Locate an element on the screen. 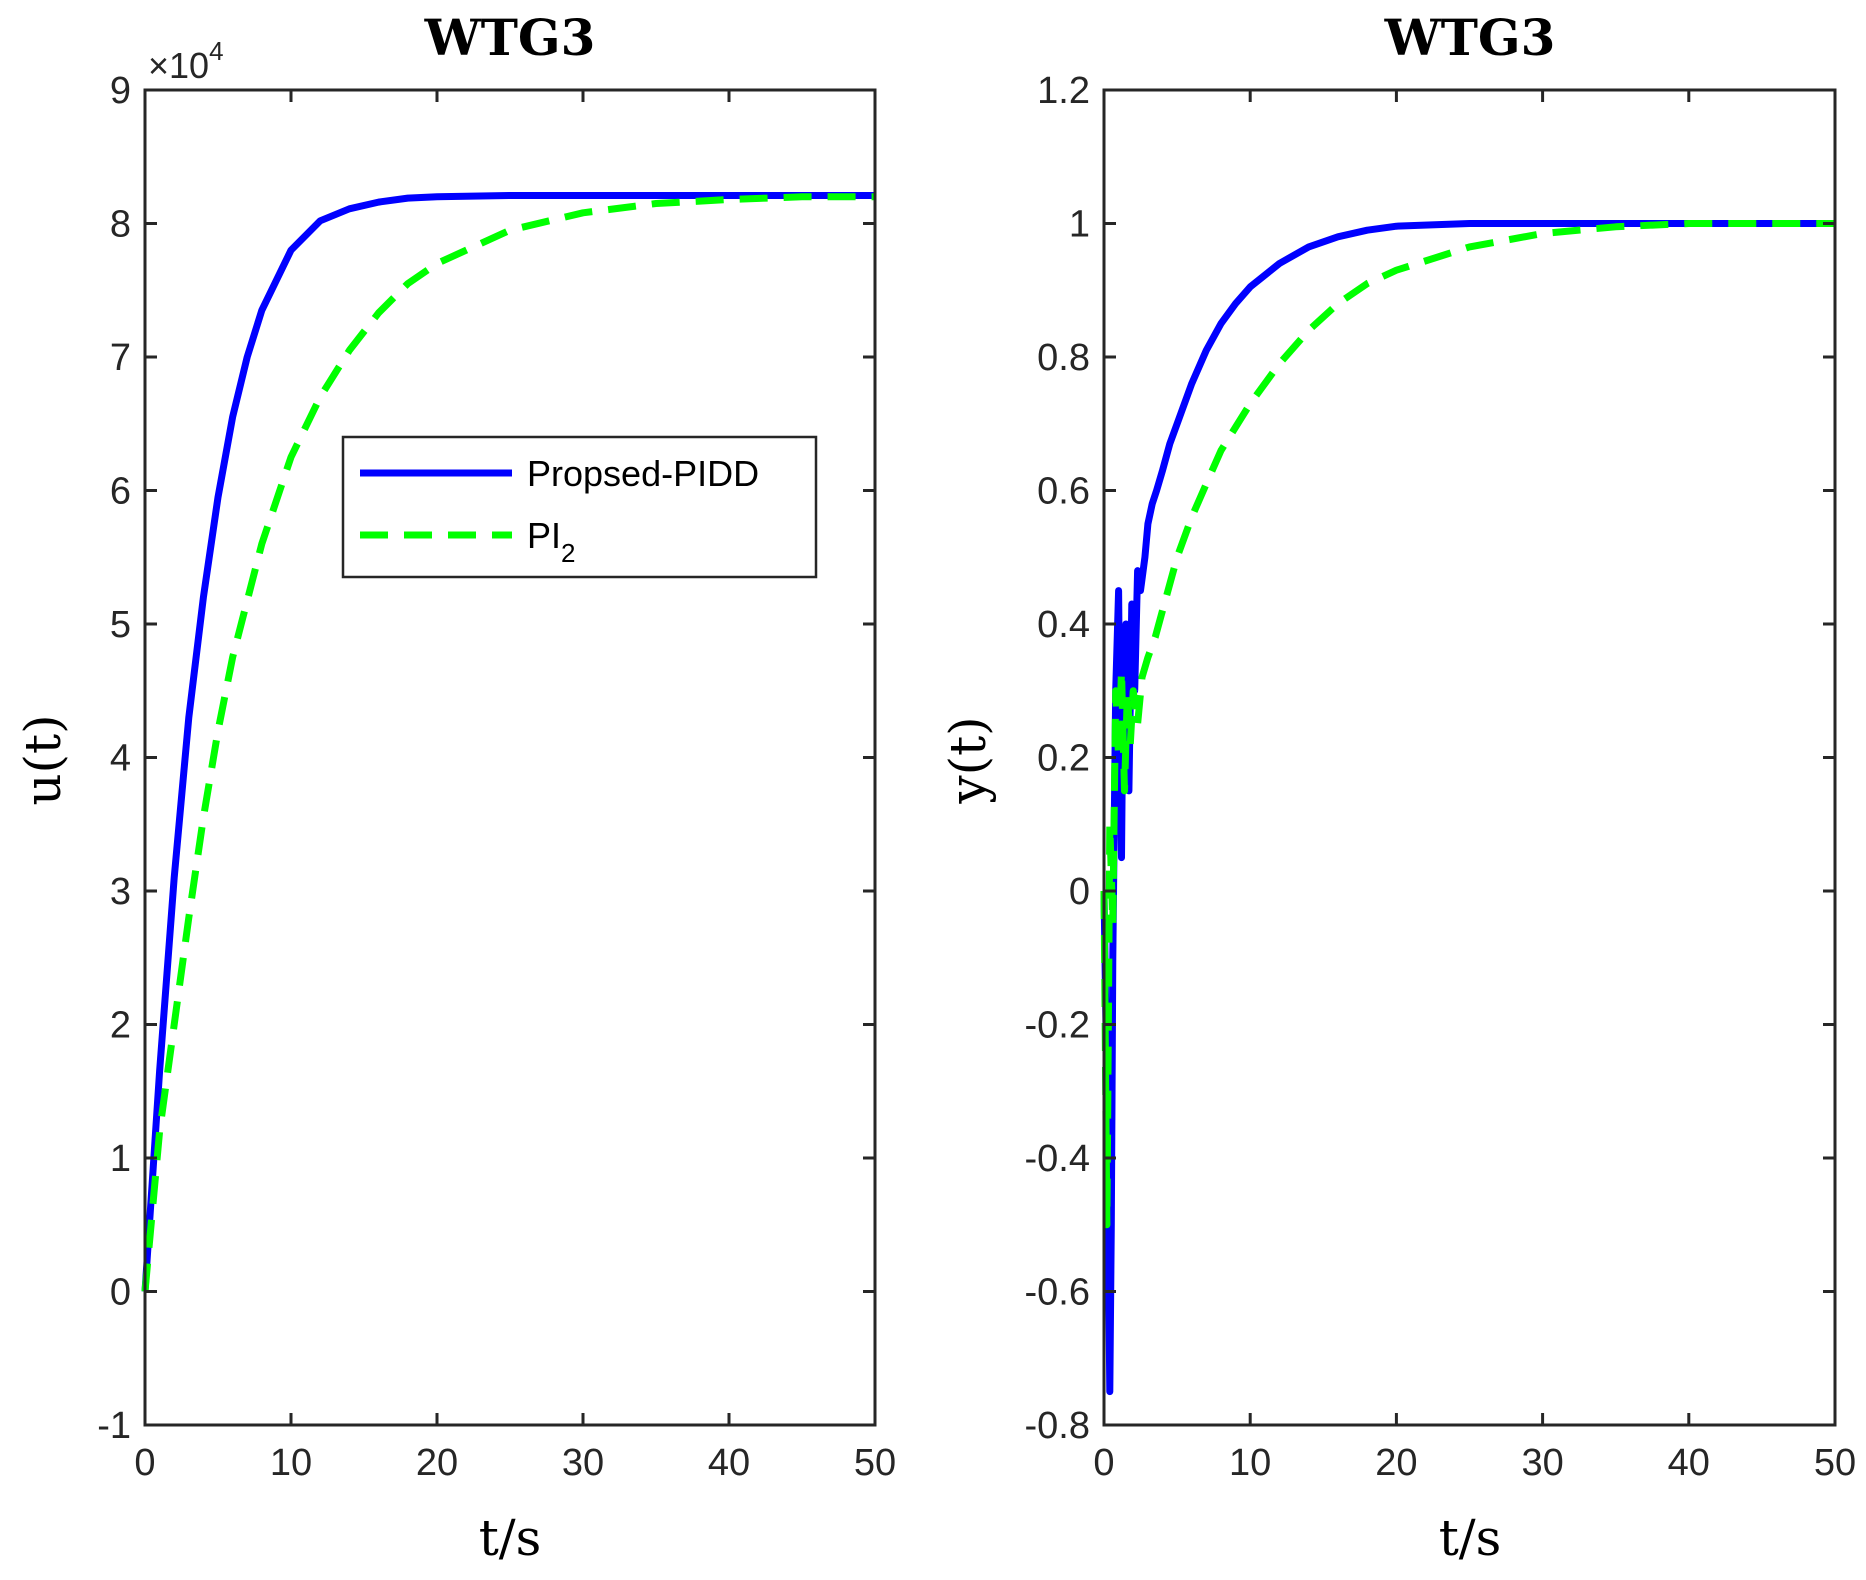 Image resolution: width=1866 pixels, height=1580 pixels. exponent-power: 4 is located at coordinates (216, 51).